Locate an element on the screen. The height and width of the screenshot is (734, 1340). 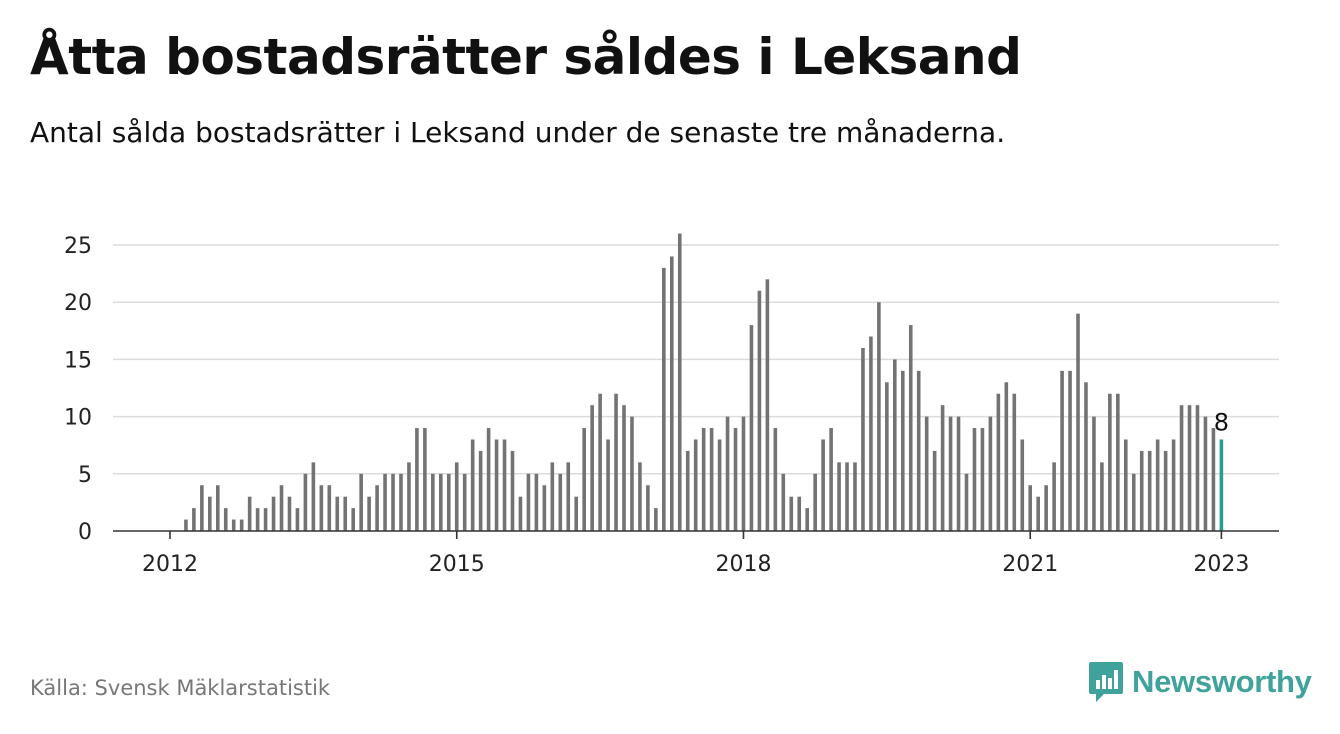
x-tick-label: 2018 is located at coordinates (743, 564).